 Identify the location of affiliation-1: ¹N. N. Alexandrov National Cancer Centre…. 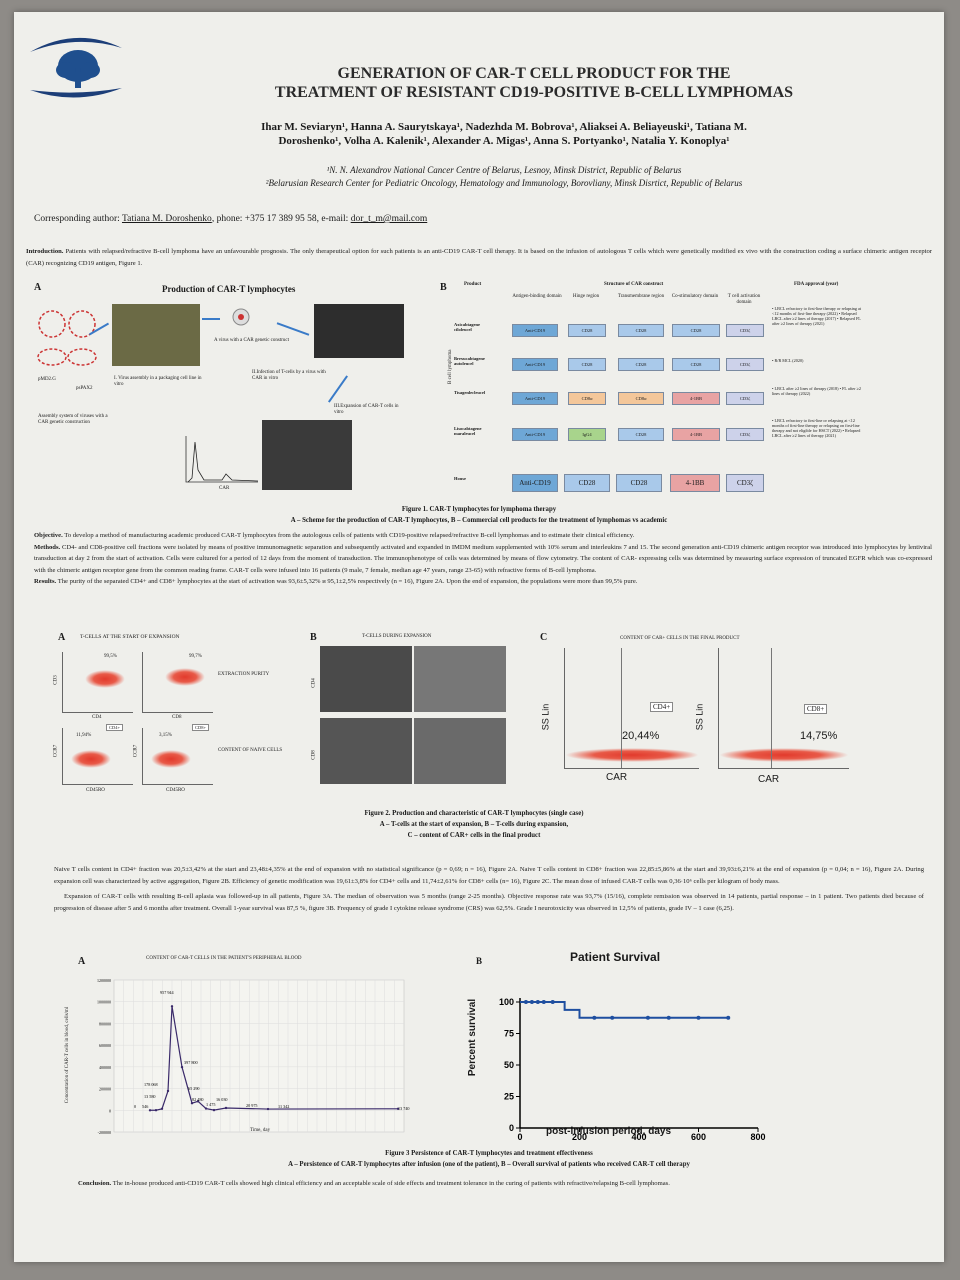
(504, 170).